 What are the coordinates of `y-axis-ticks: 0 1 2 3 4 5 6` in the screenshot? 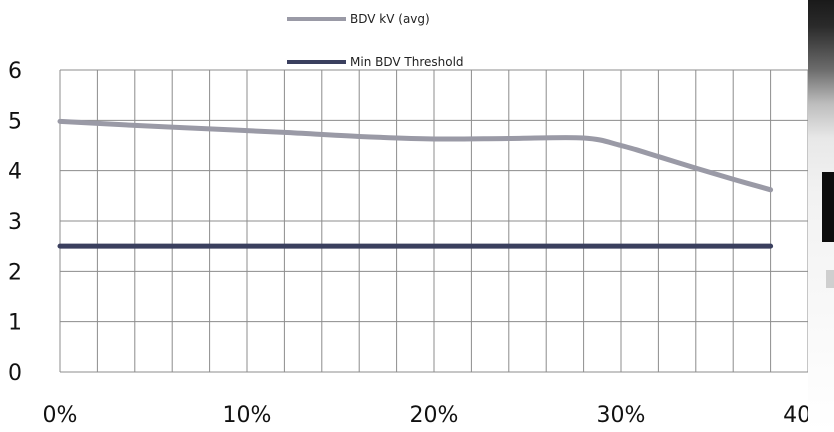 It's located at (15, 222).